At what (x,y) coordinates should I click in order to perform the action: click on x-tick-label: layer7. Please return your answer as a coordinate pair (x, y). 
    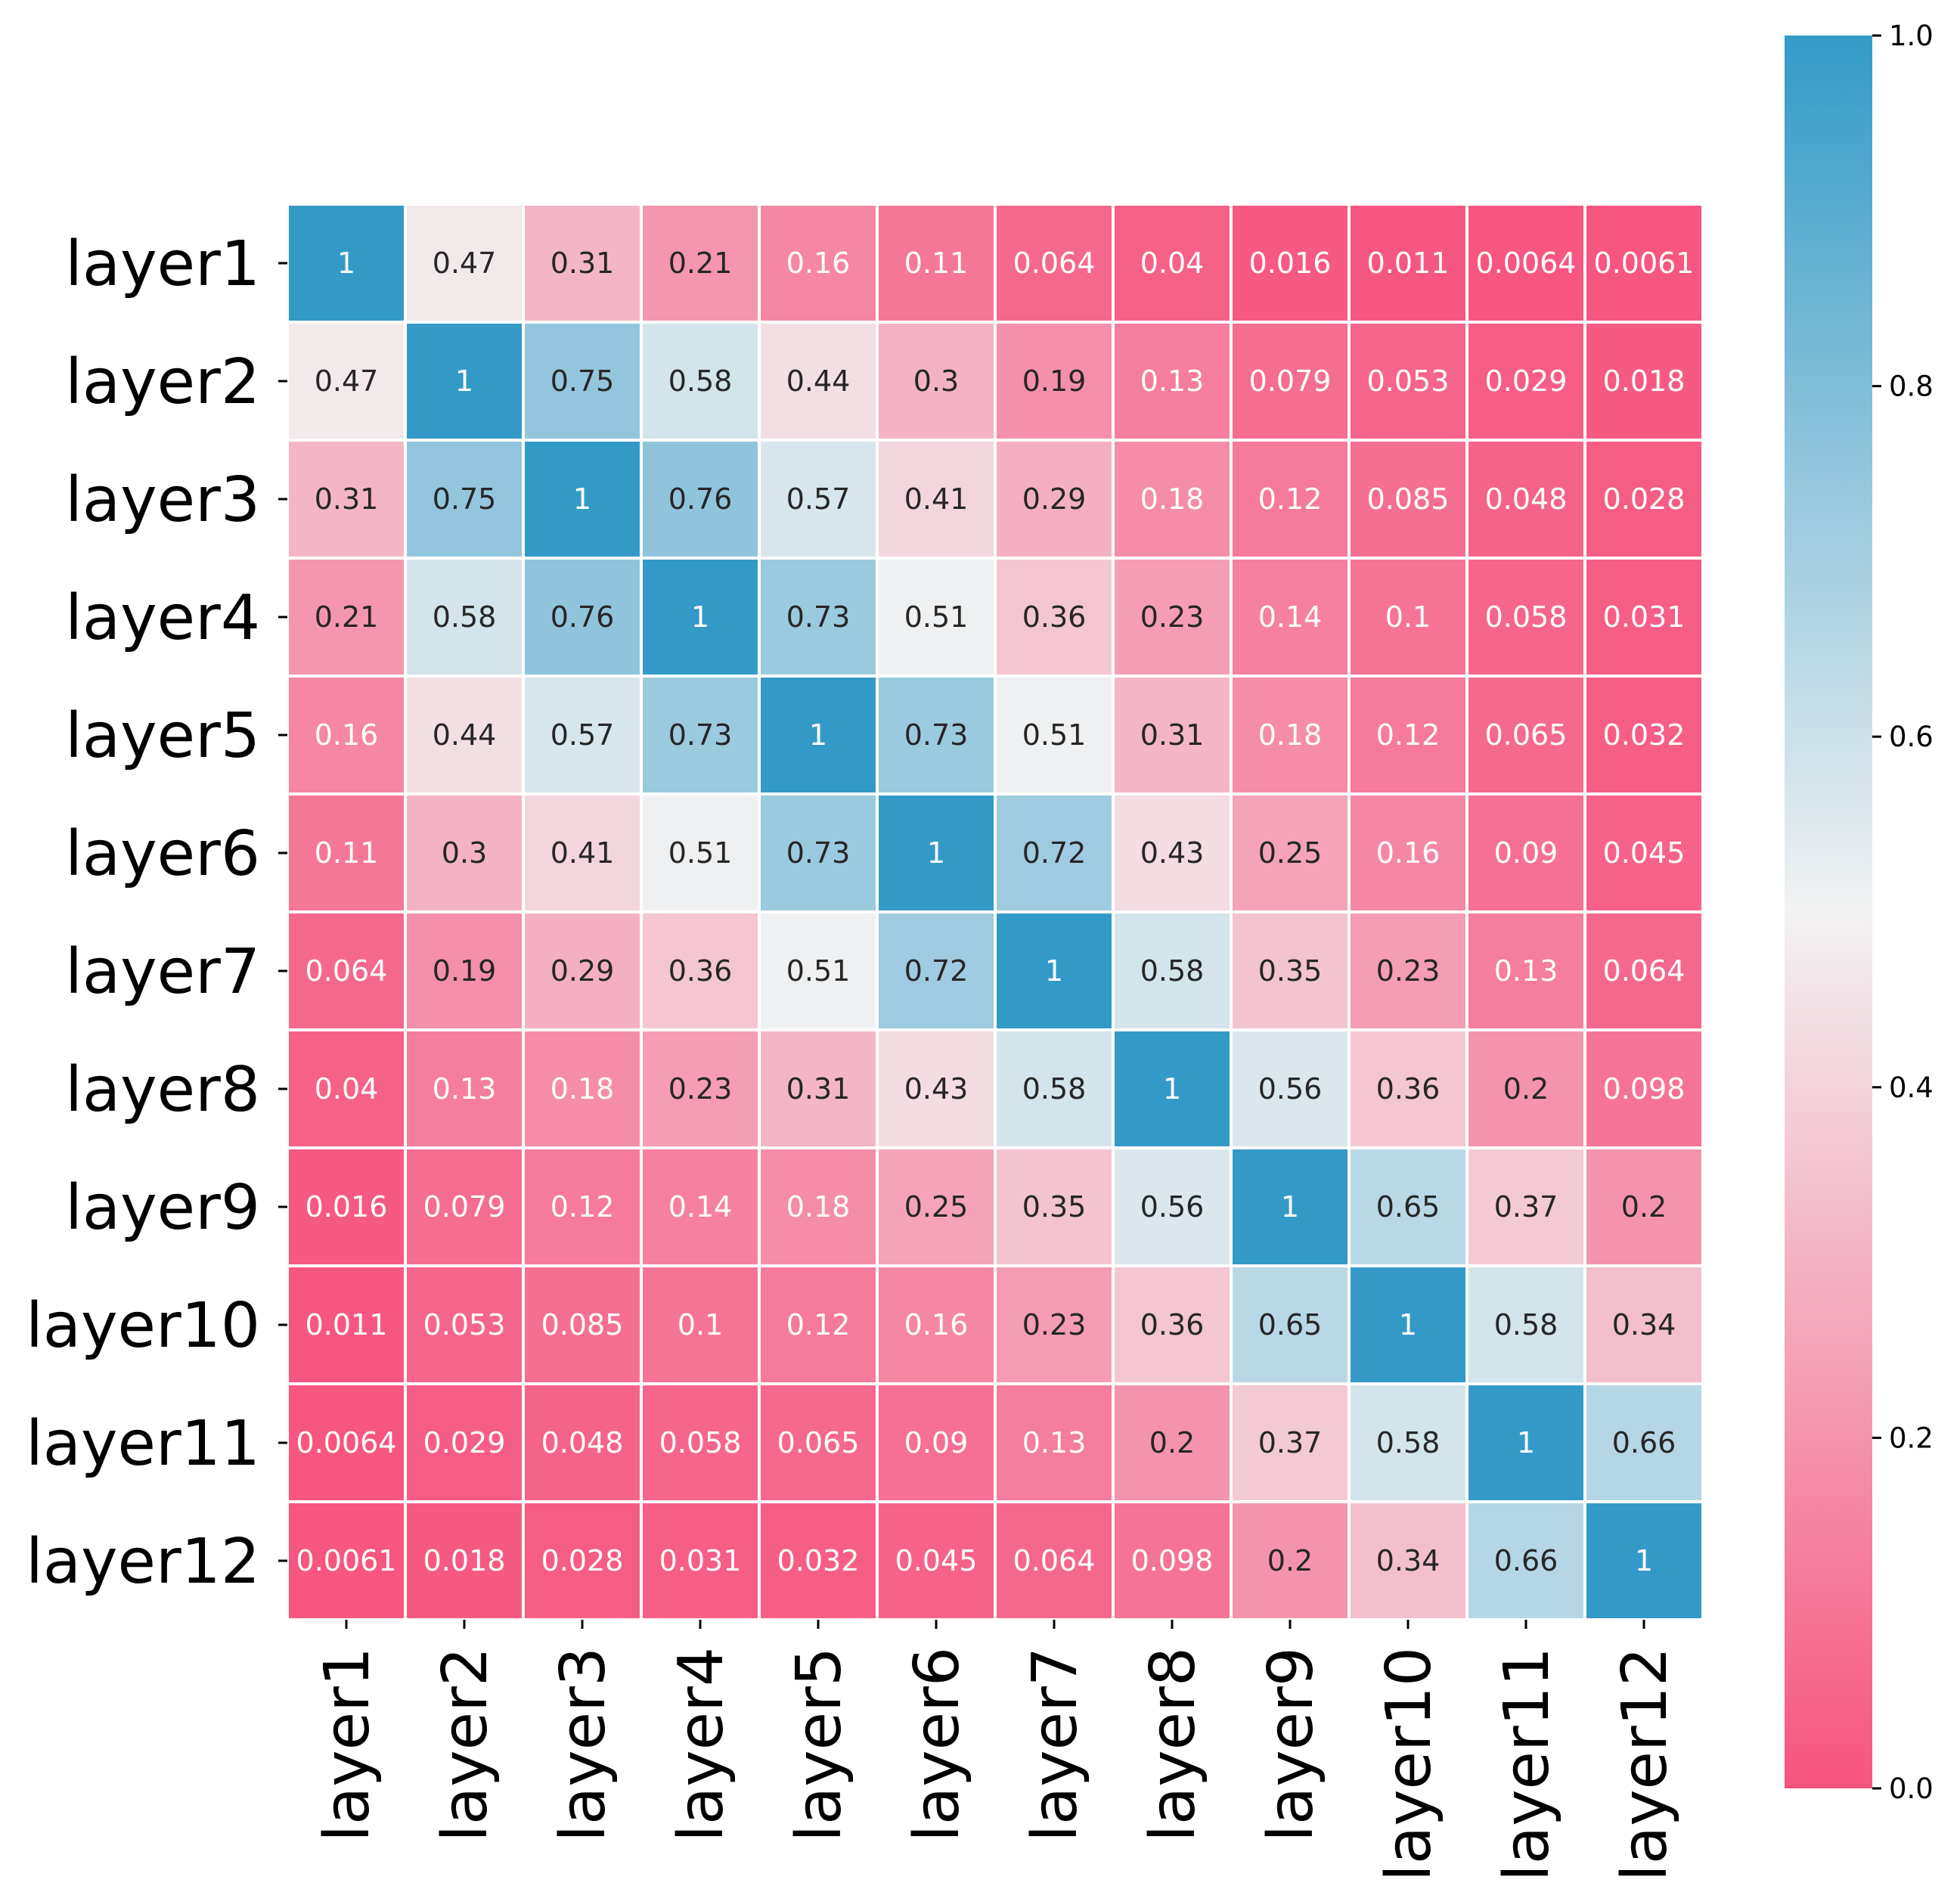
    Looking at the image, I should click on (1055, 1745).